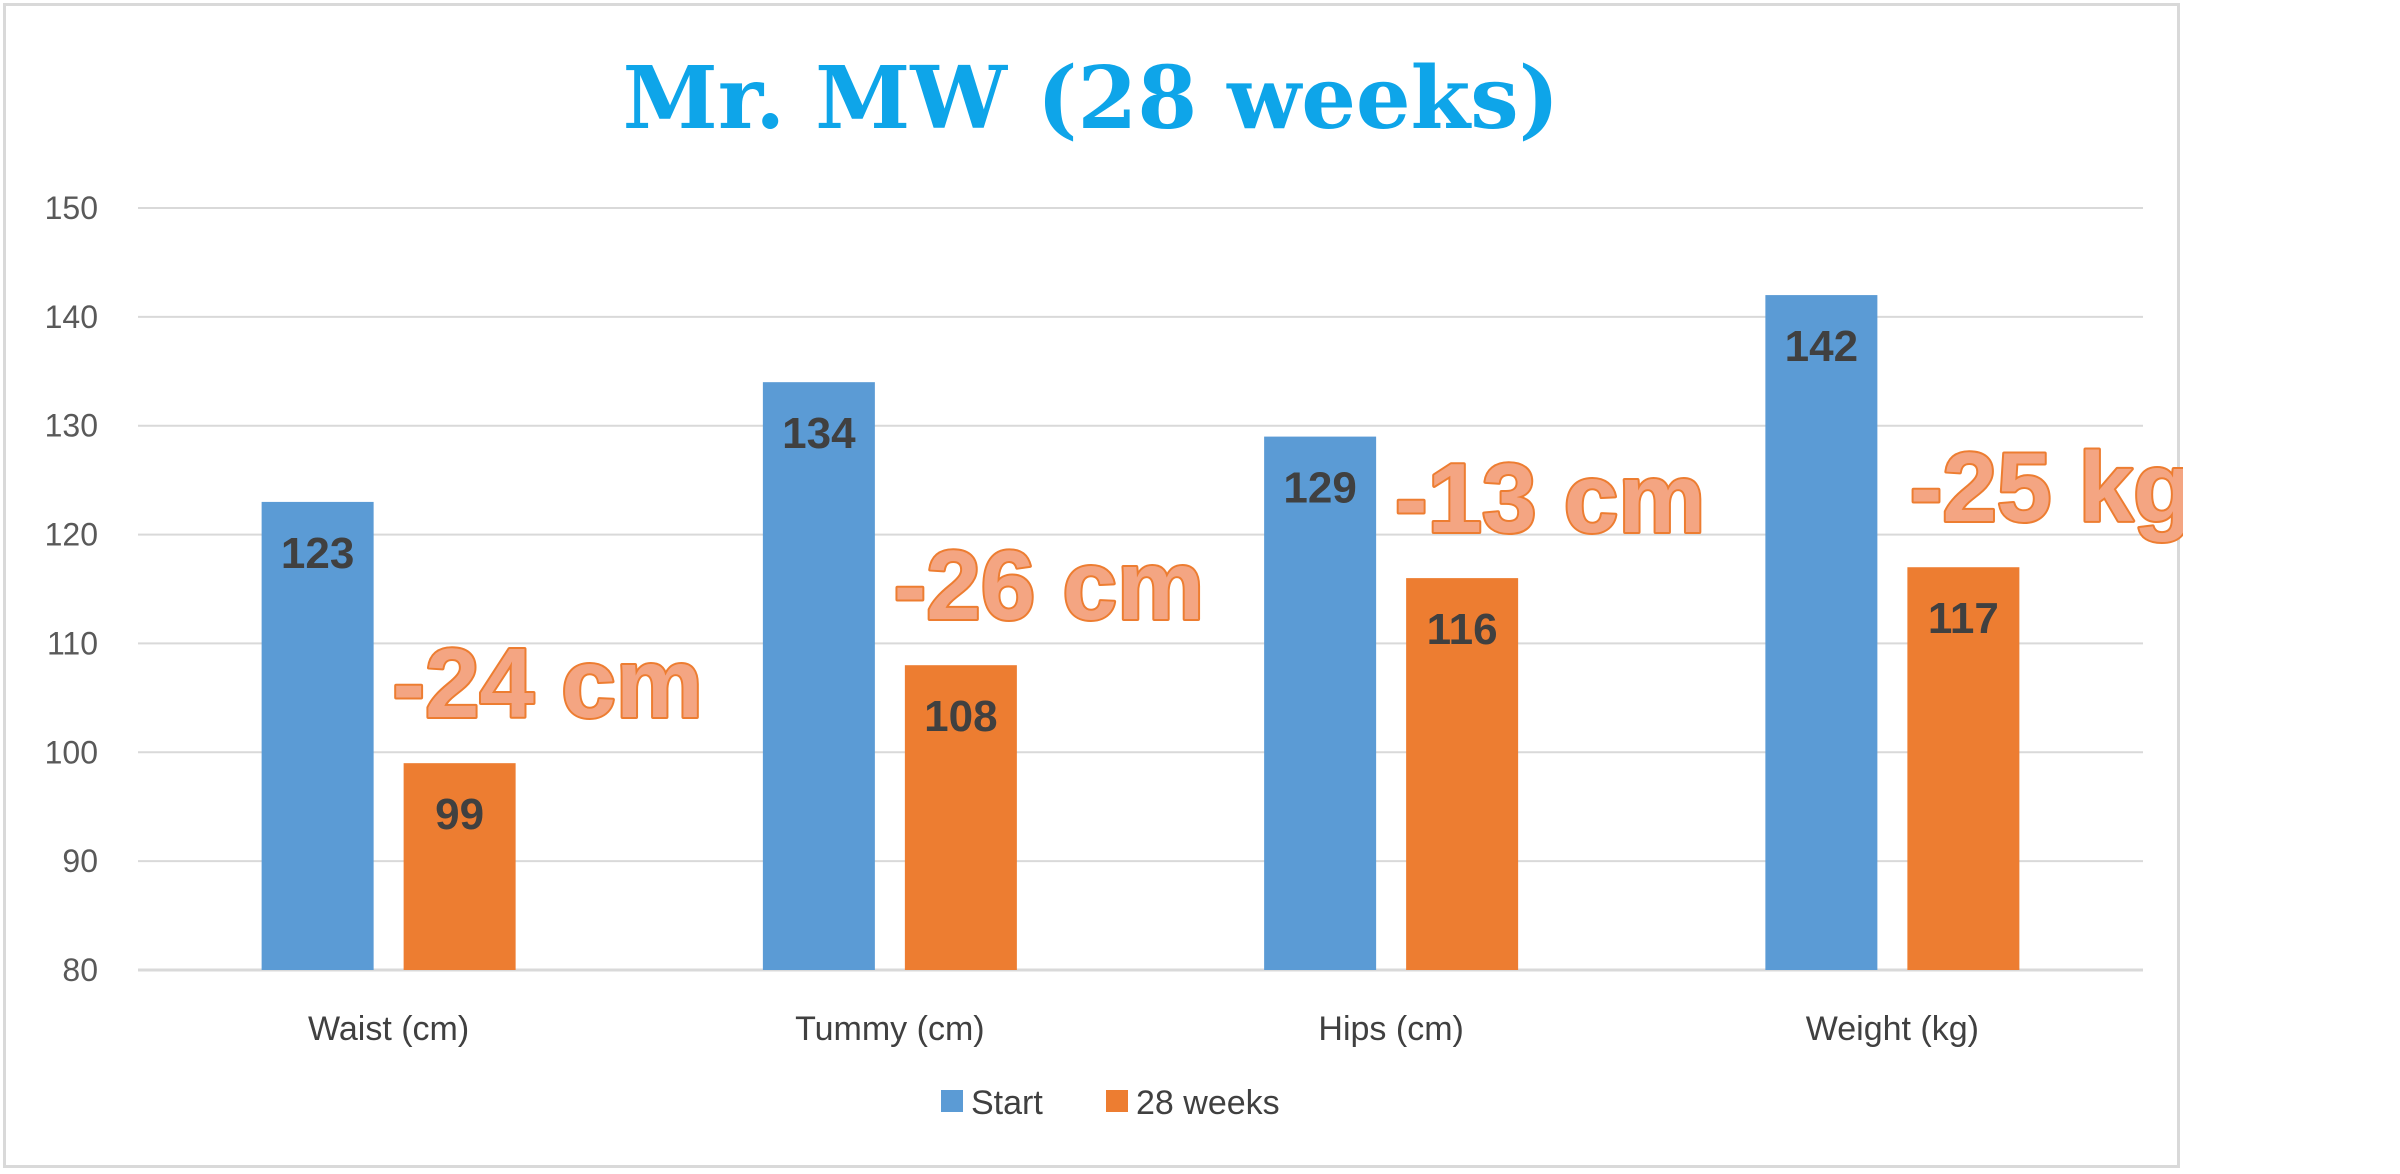 The image size is (2400, 1174). I want to click on y-tick-label: 110, so click(72, 643).